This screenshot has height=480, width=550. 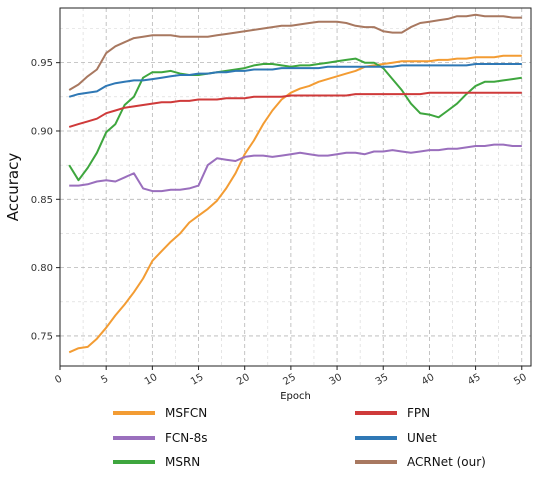 I want to click on y-tick-label: 0.80, so click(x=42, y=268).